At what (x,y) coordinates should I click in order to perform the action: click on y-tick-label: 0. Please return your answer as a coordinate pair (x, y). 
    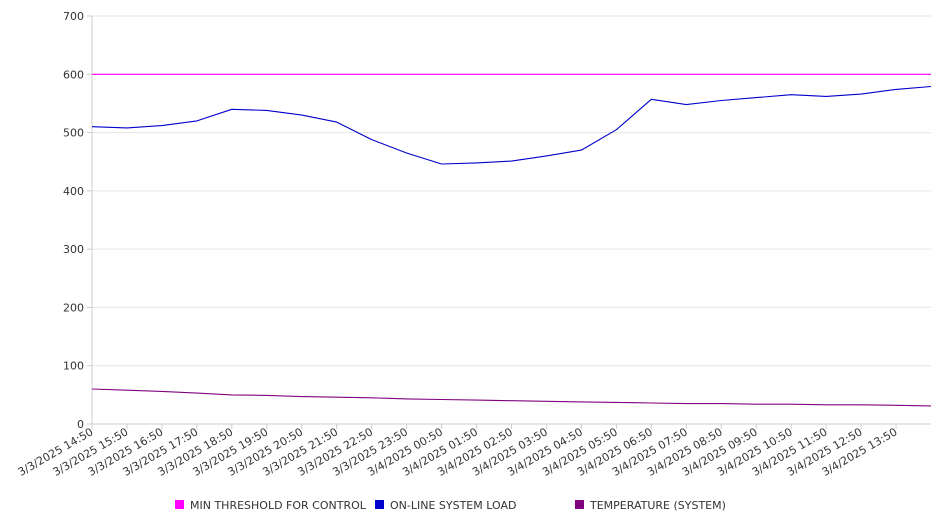
    Looking at the image, I should click on (80, 424).